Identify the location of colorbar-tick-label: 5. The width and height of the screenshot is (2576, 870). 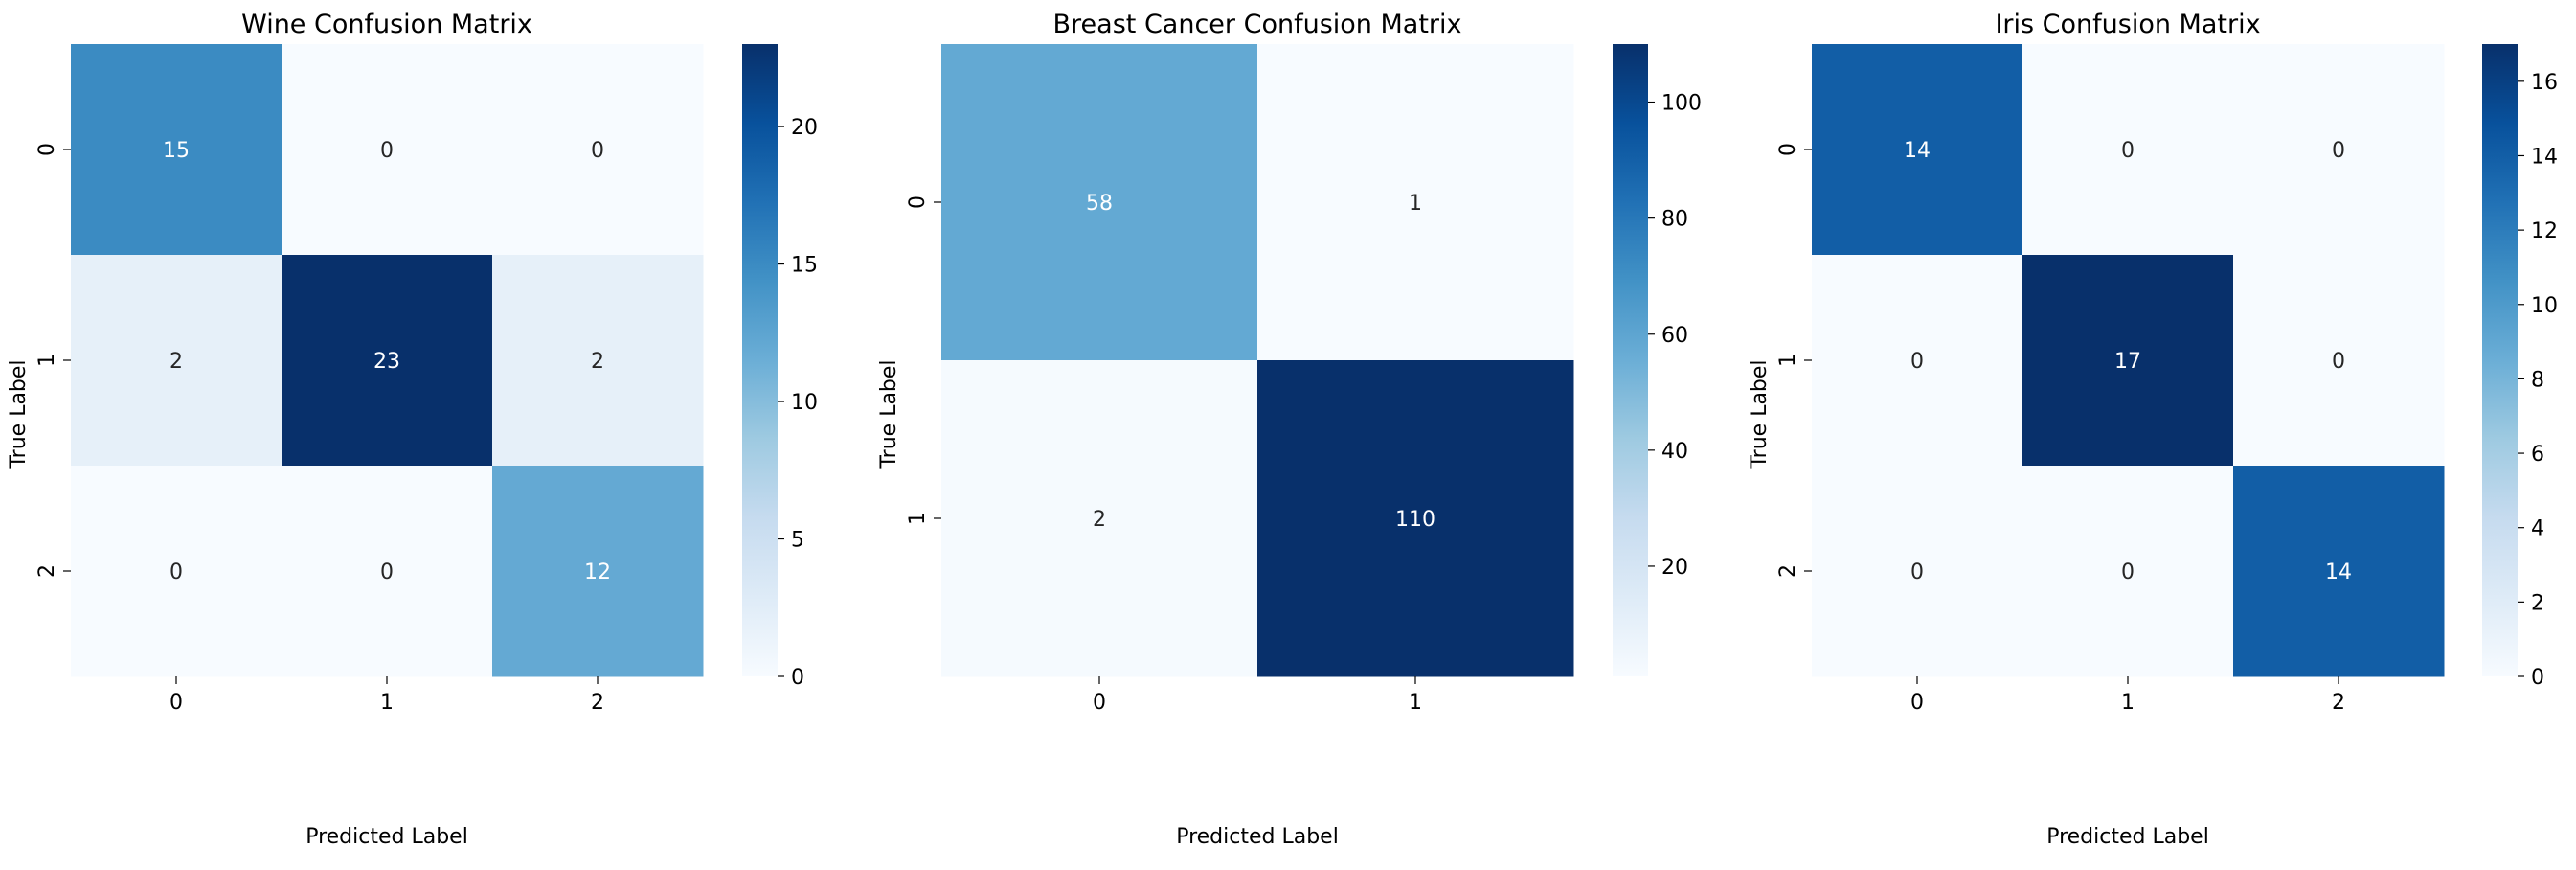
(797, 541).